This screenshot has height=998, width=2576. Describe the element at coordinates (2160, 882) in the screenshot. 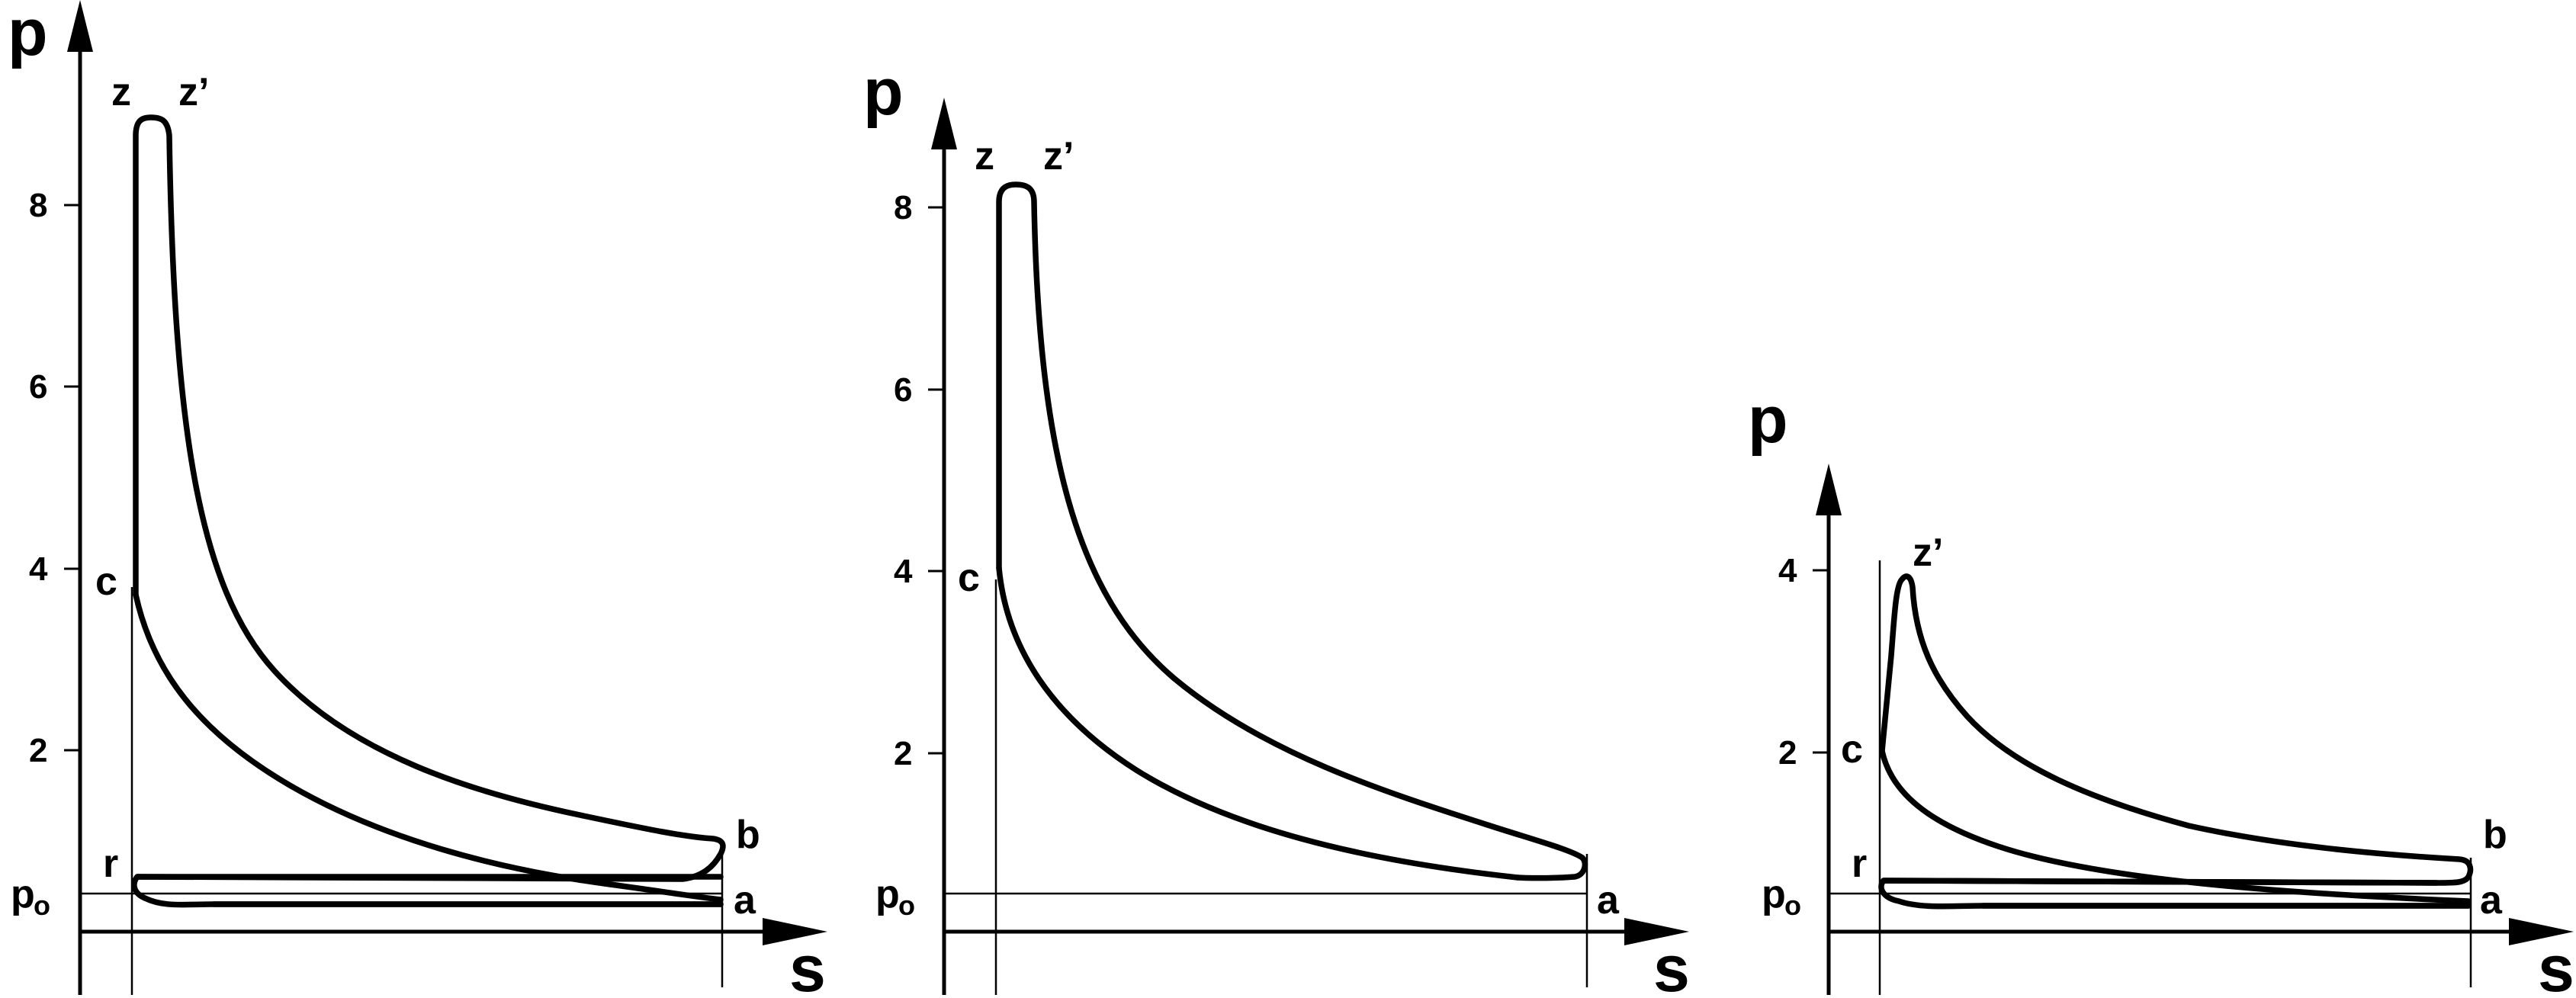

I see `exhaust-line` at that location.